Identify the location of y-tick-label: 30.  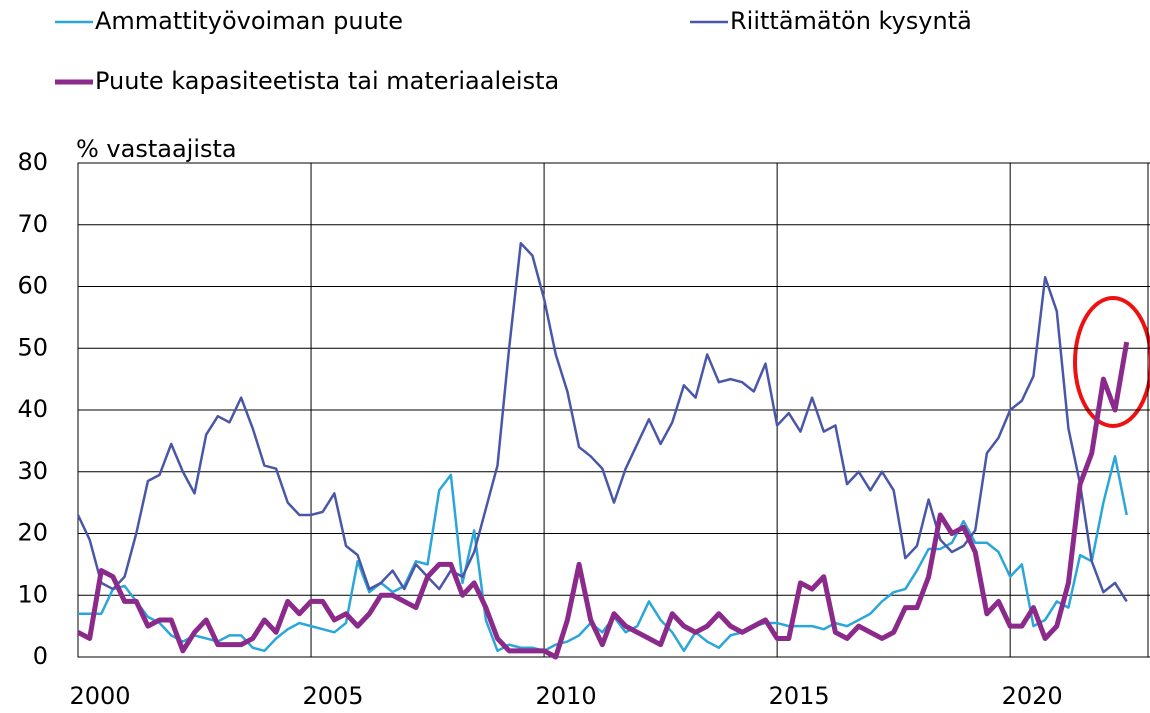
(32, 471).